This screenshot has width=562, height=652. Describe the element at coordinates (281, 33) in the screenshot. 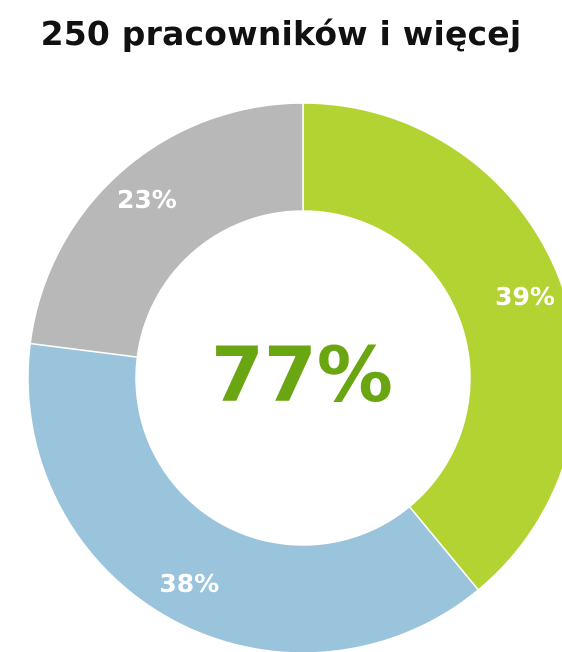

I see `chart-title: 250 pracowników i więcej` at that location.